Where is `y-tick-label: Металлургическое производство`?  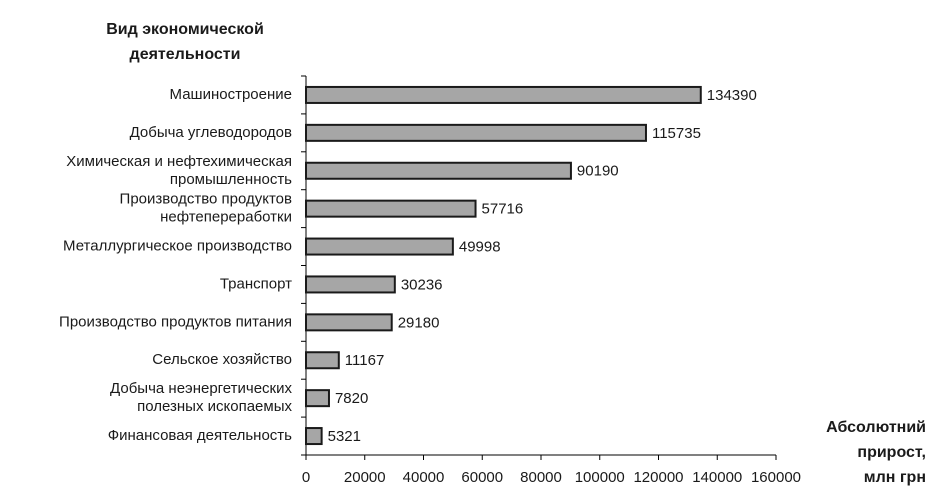
y-tick-label: Металлургическое производство is located at coordinates (177, 246).